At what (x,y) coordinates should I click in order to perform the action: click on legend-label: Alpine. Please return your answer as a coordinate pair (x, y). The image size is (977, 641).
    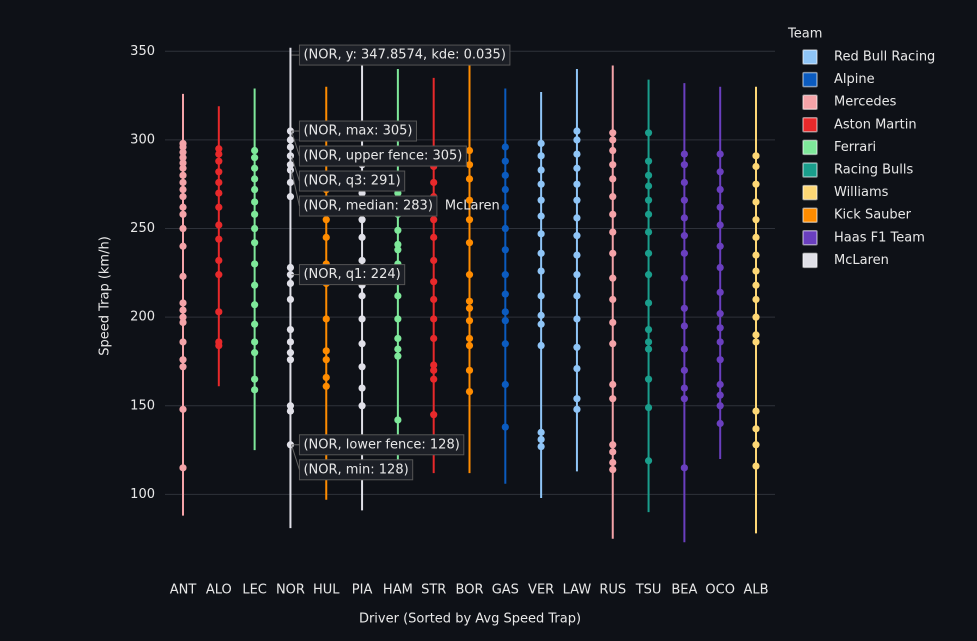
    Looking at the image, I should click on (854, 79).